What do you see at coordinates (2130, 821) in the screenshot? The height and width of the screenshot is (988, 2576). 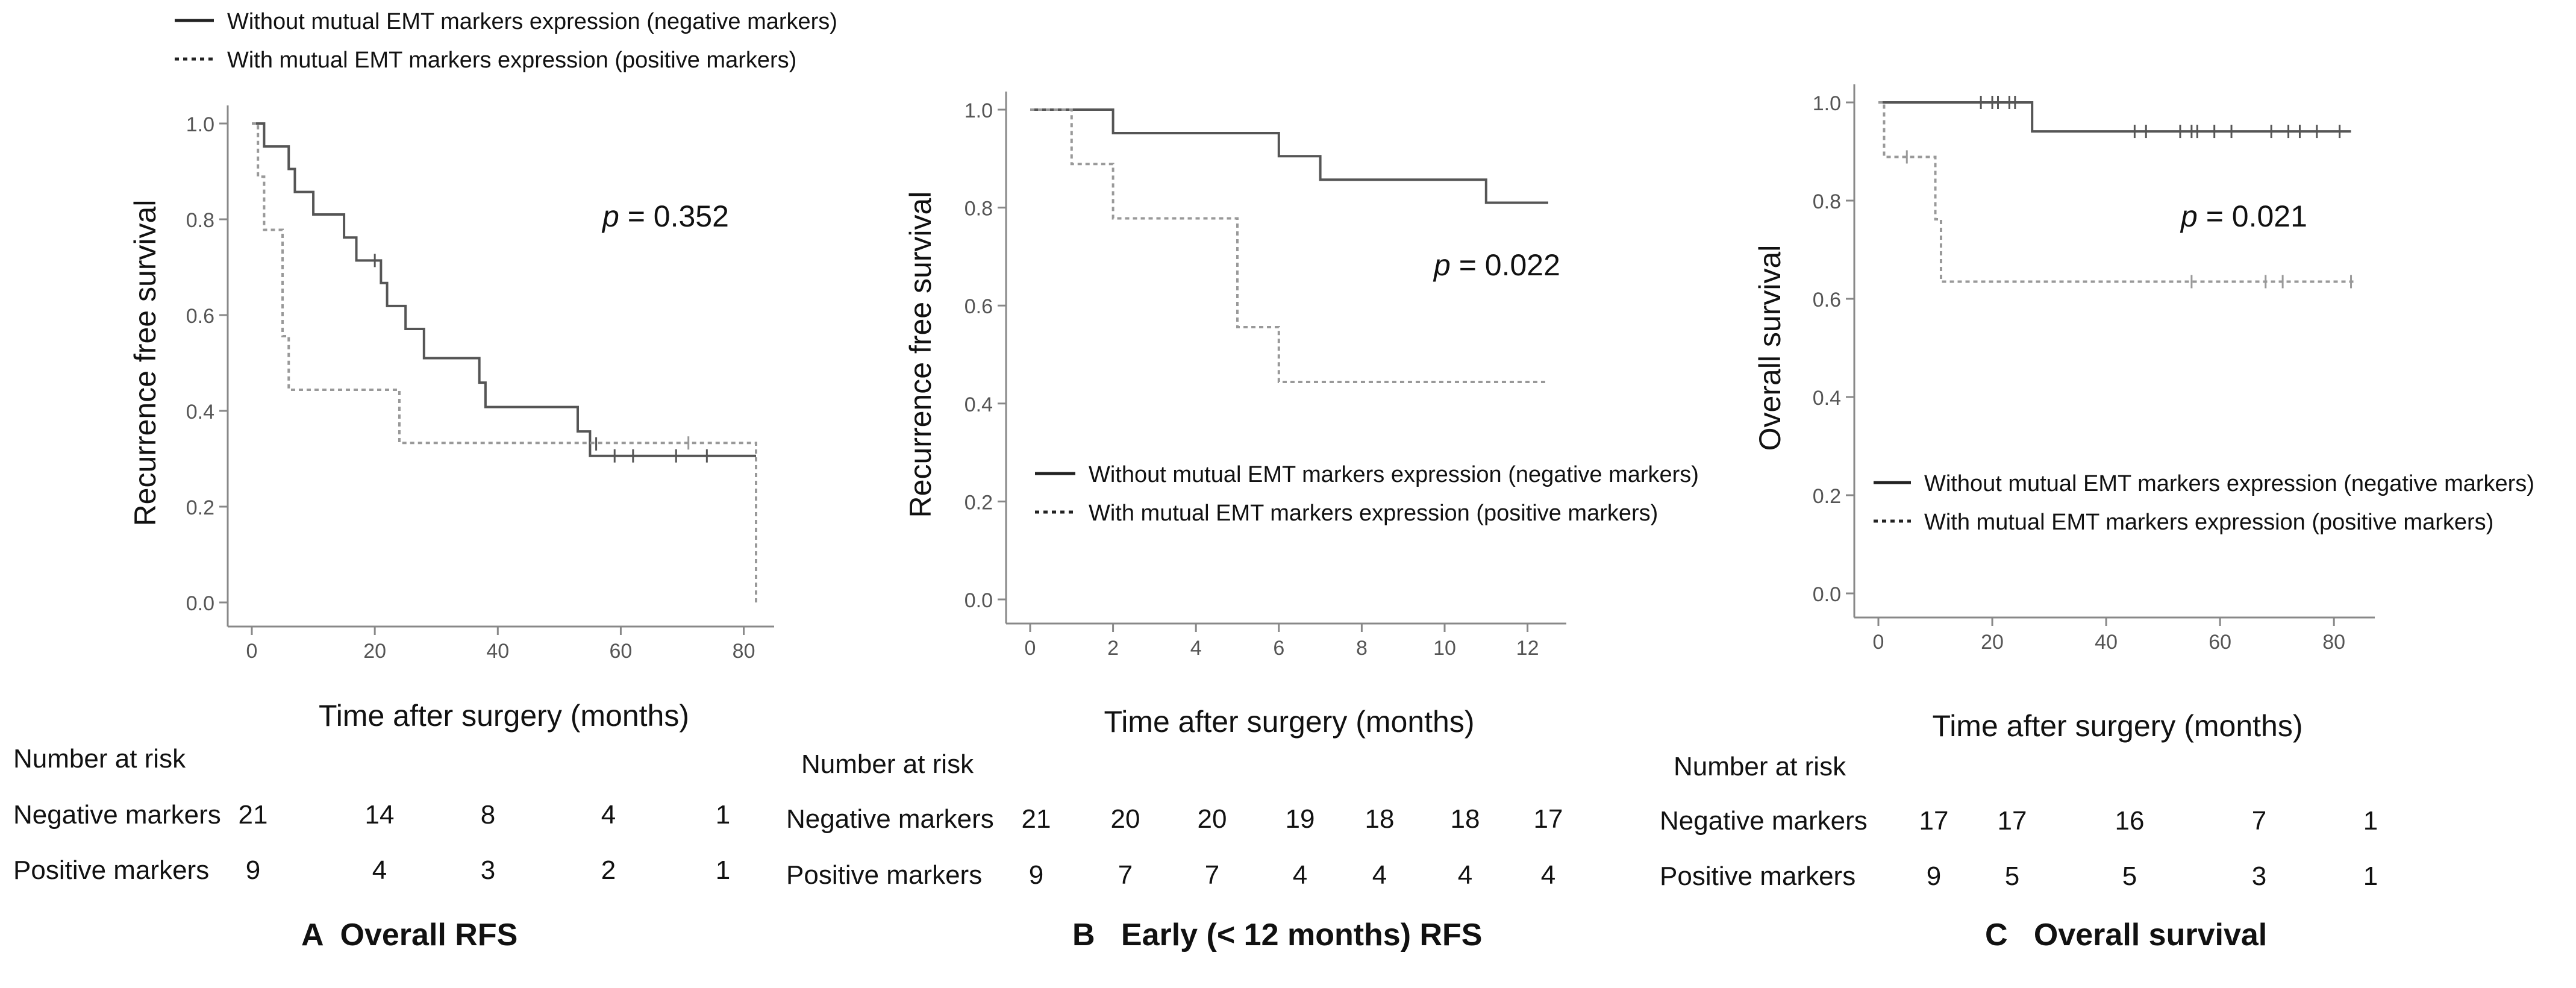 I see `risk-count: 16` at bounding box center [2130, 821].